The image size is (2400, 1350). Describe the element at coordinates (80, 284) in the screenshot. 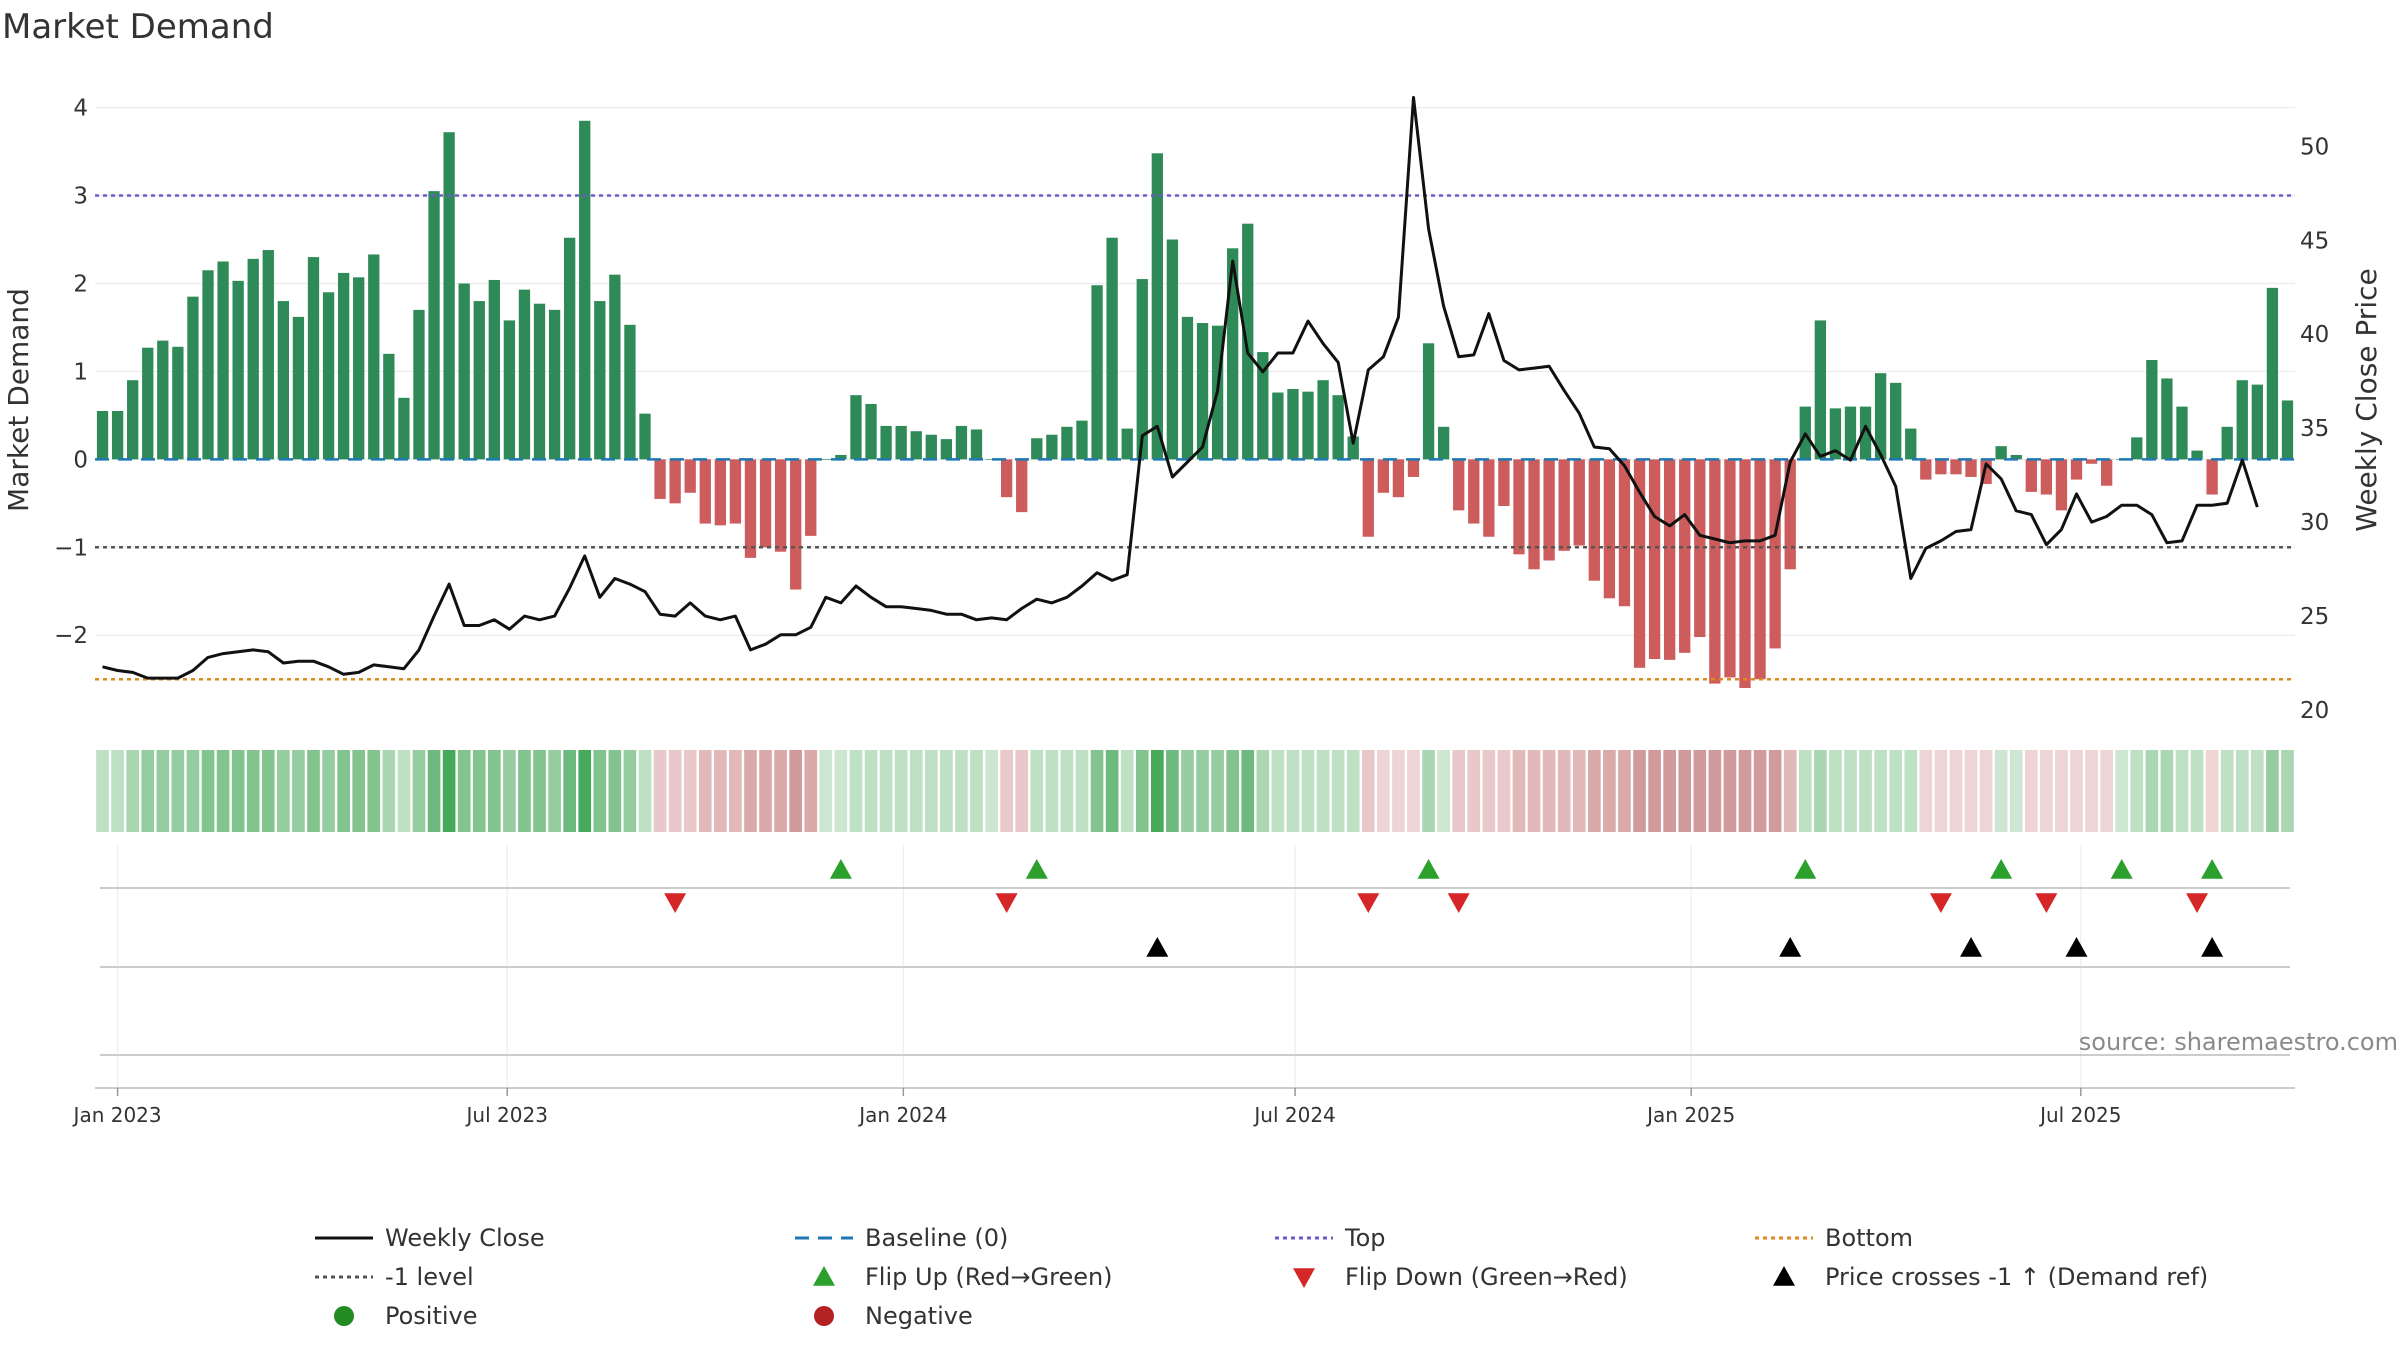

I see `left-tick-label: 2` at that location.